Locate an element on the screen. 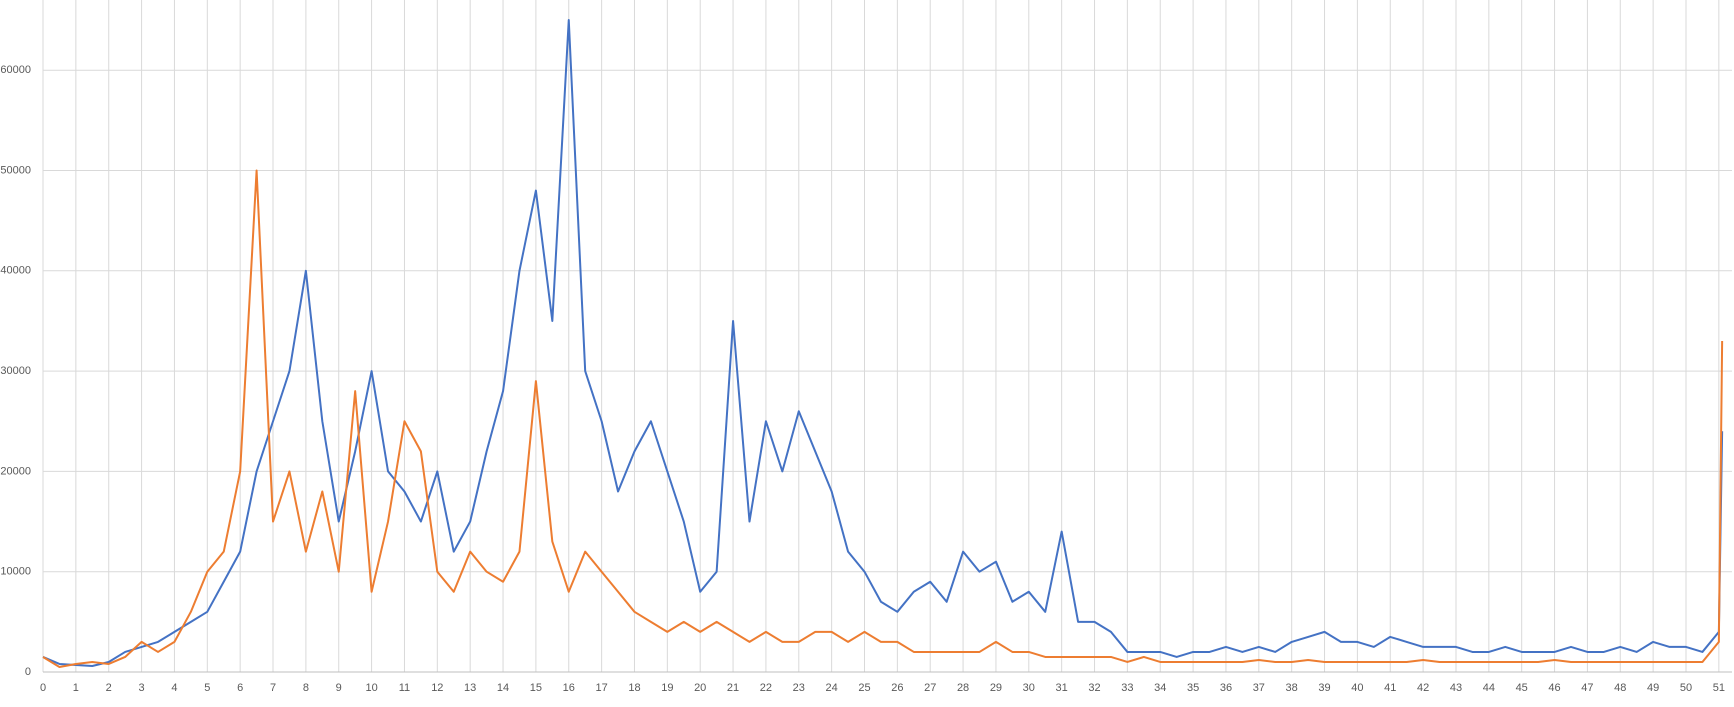  y-tick-label: 60000 is located at coordinates (15, 70).